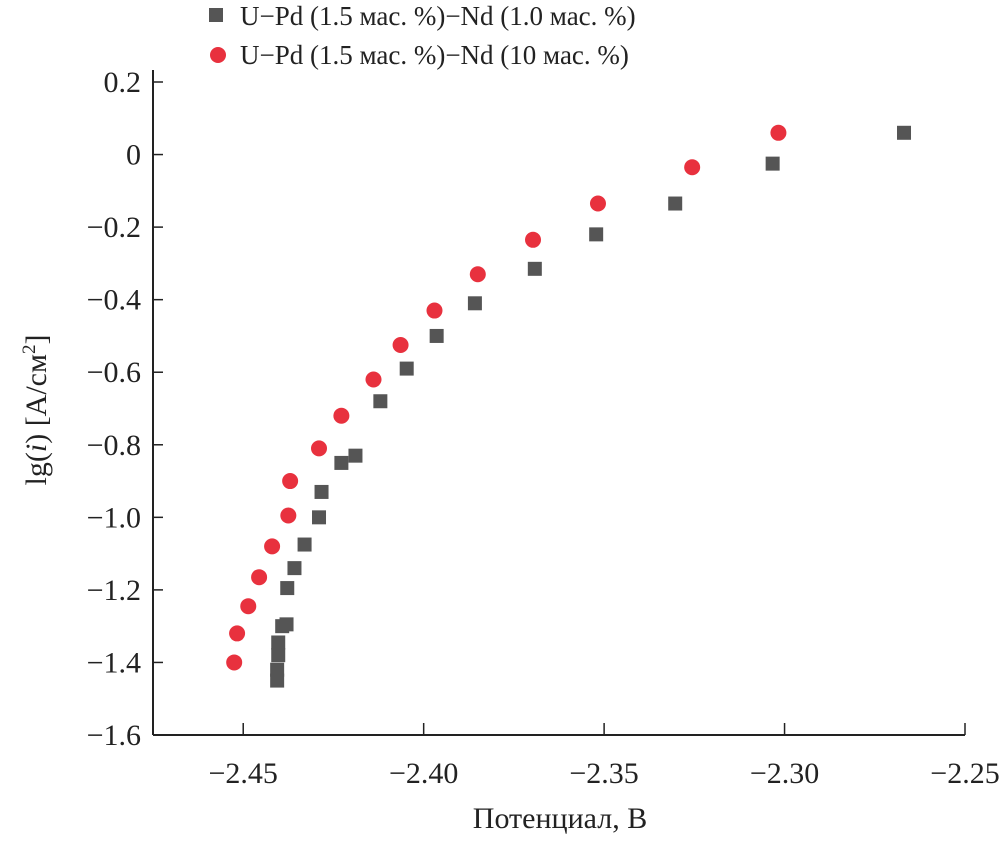 The height and width of the screenshot is (845, 1004). Describe the element at coordinates (434, 55) in the screenshot. I see `legend-label-series-2: U−Pd (1.5 мас. %)−Nd (10 мас. %)` at that location.